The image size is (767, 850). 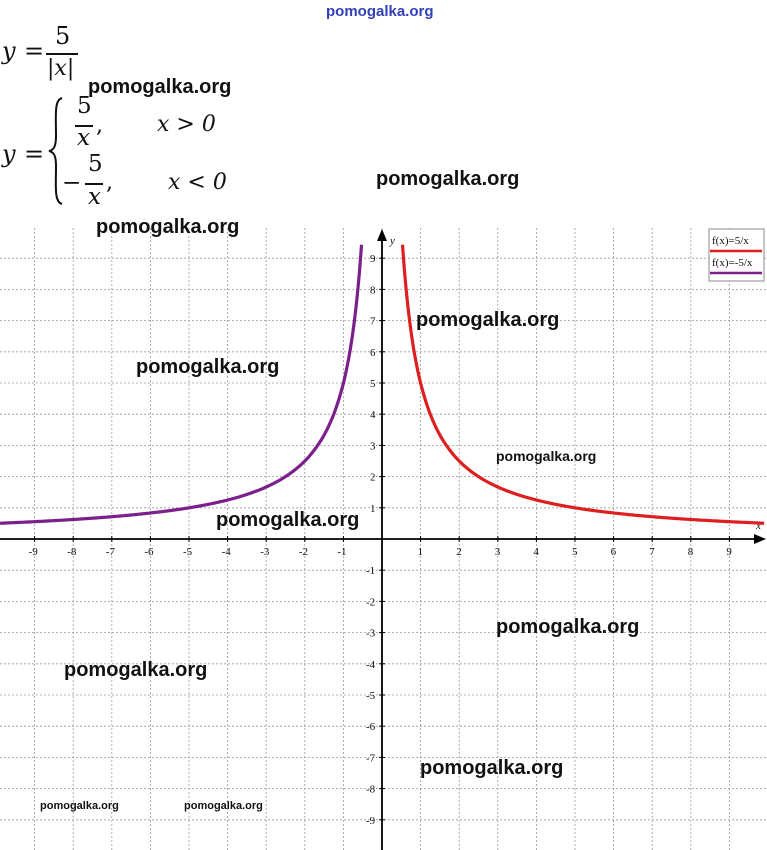 I want to click on case2-denominator: x, so click(x=94, y=197).